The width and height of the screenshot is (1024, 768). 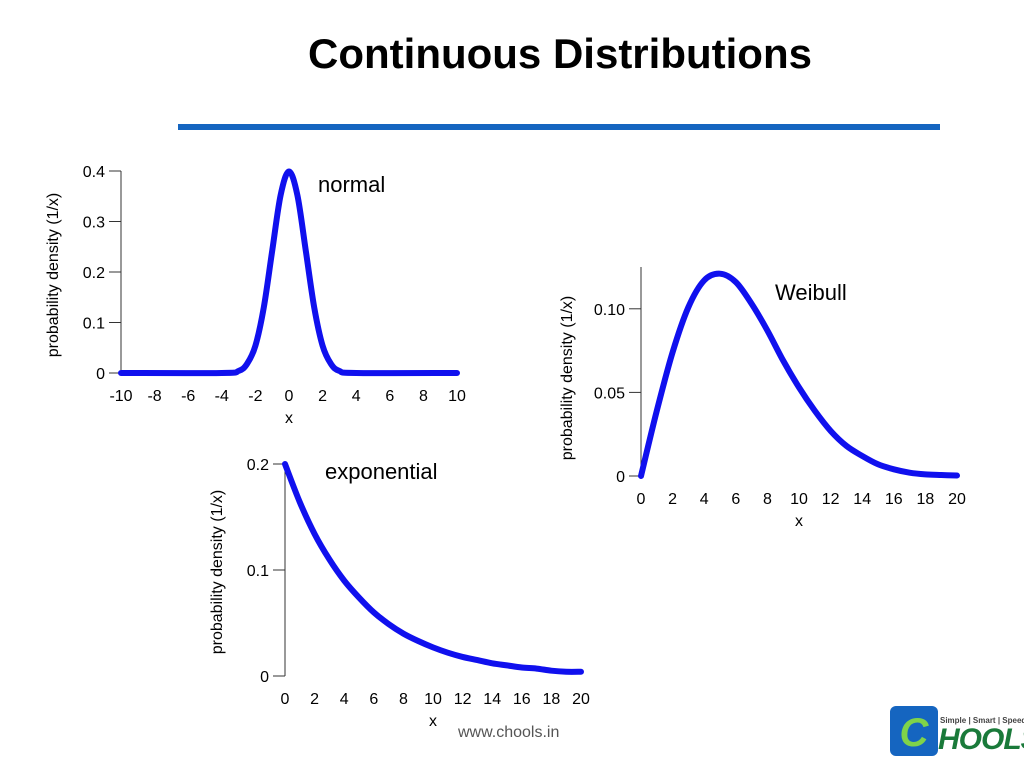 I want to click on normal-y-tick-label: 0.2, so click(x=94, y=273).